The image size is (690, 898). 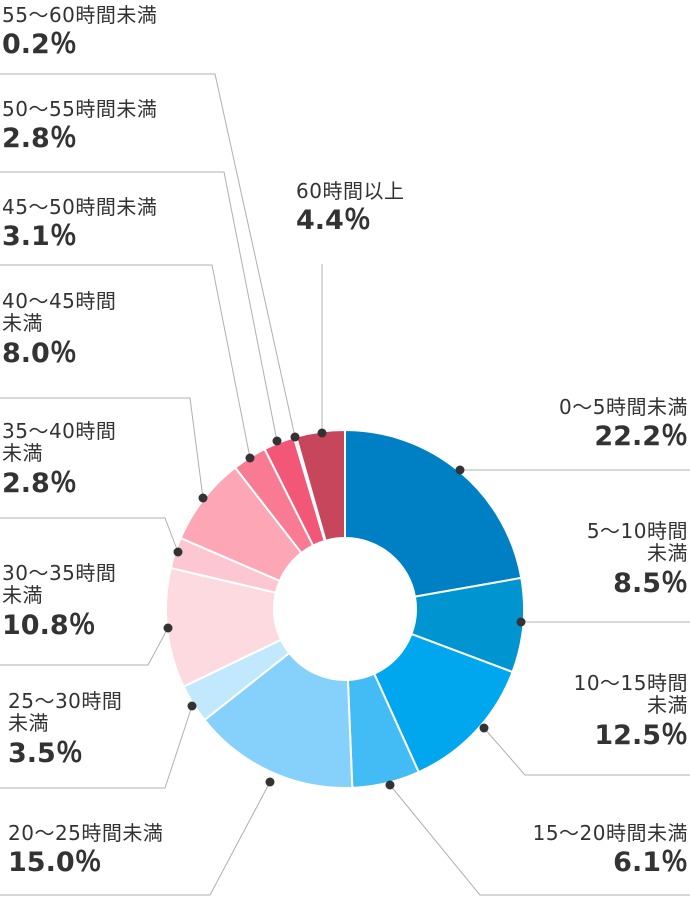 What do you see at coordinates (623, 424) in the screenshot?
I see `label-0-5h: 0〜5時間未満 22.2％` at bounding box center [623, 424].